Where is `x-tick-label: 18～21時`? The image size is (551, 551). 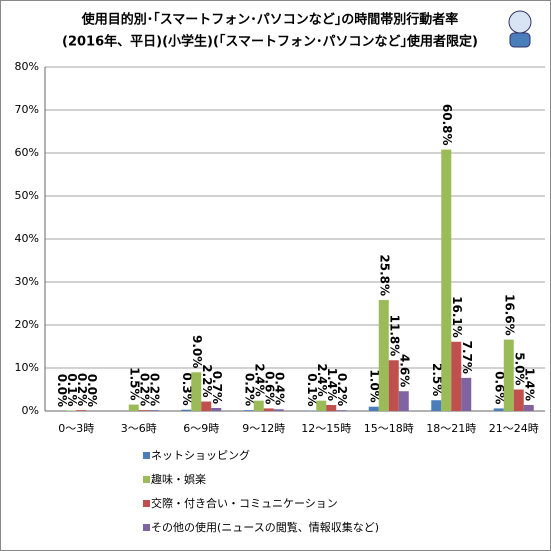 x-tick-label: 18～21時 is located at coordinates (451, 428).